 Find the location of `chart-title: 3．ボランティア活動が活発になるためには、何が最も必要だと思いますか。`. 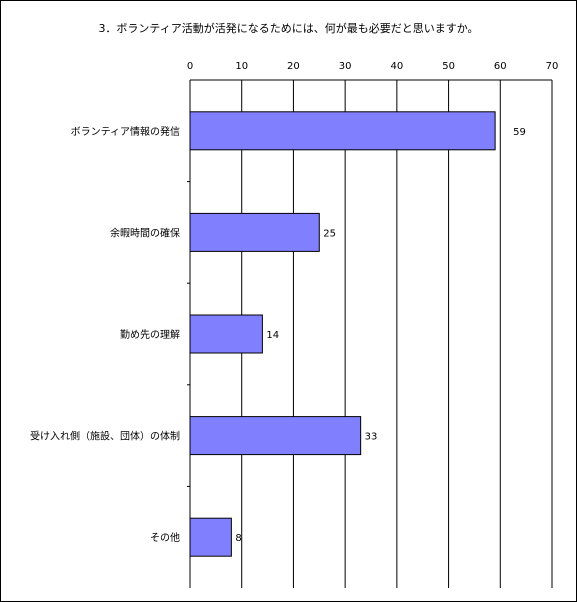

chart-title: 3．ボランティア活動が活発になるためには、何が最も必要だと思いますか。 is located at coordinates (288, 28).